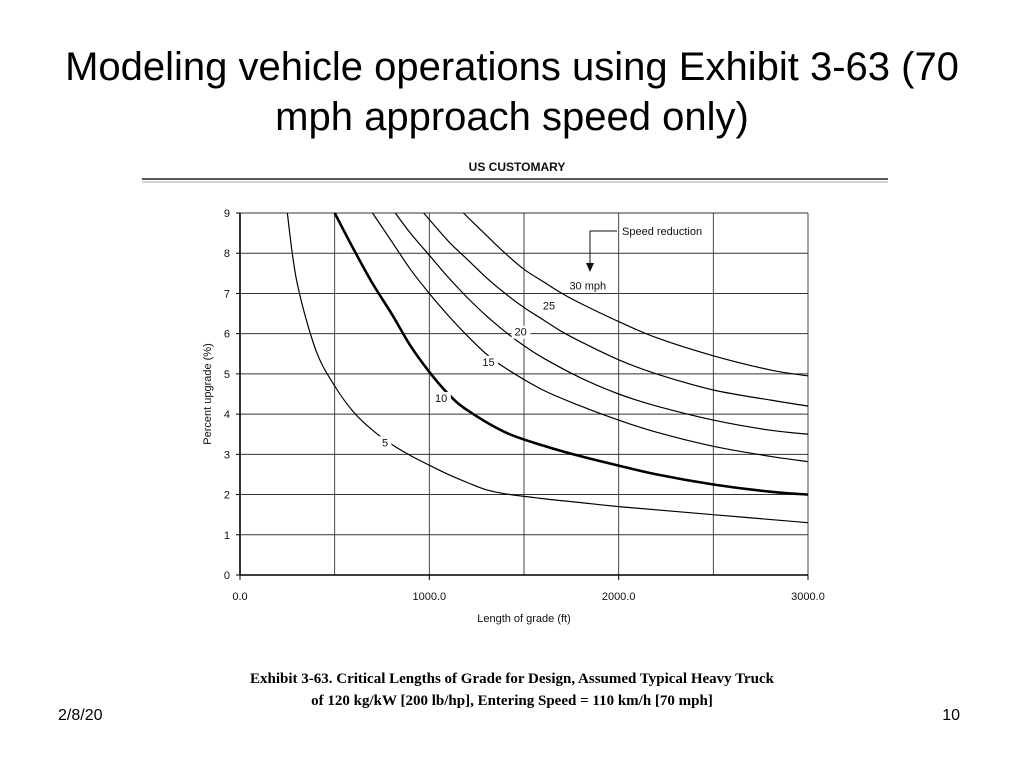  Describe the element at coordinates (524, 619) in the screenshot. I see `x-axis-label: Length of grade (ft)` at that location.